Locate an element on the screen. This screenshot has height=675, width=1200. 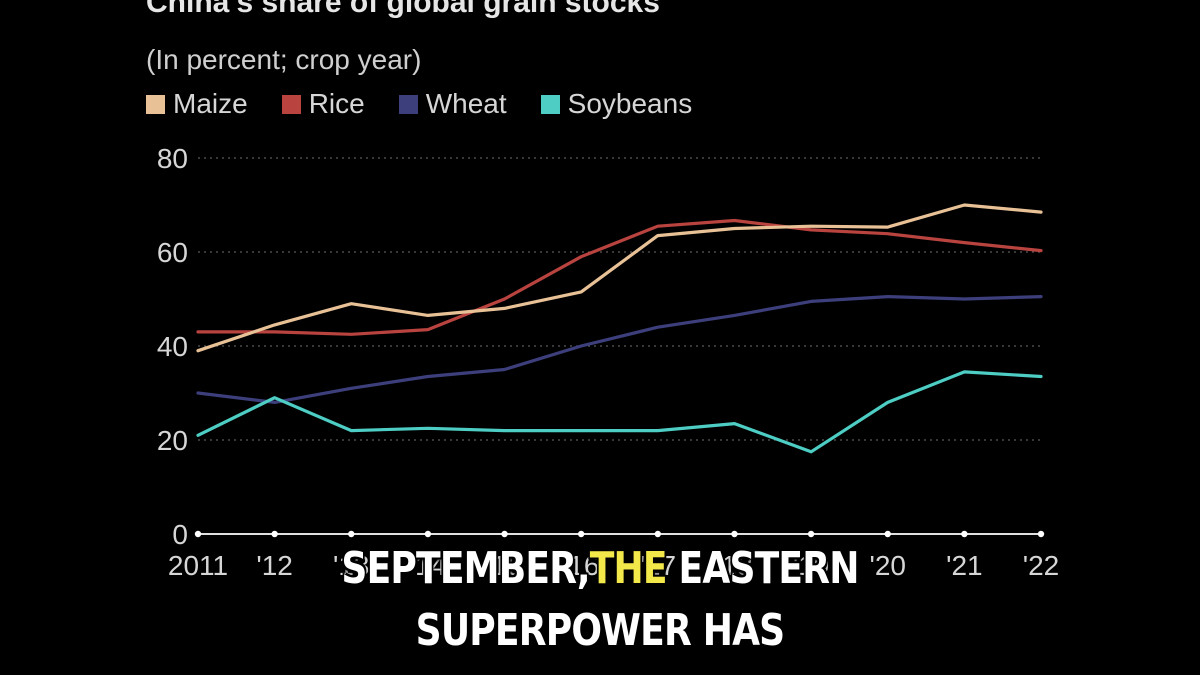
series-line-soybeans is located at coordinates (619, 412).